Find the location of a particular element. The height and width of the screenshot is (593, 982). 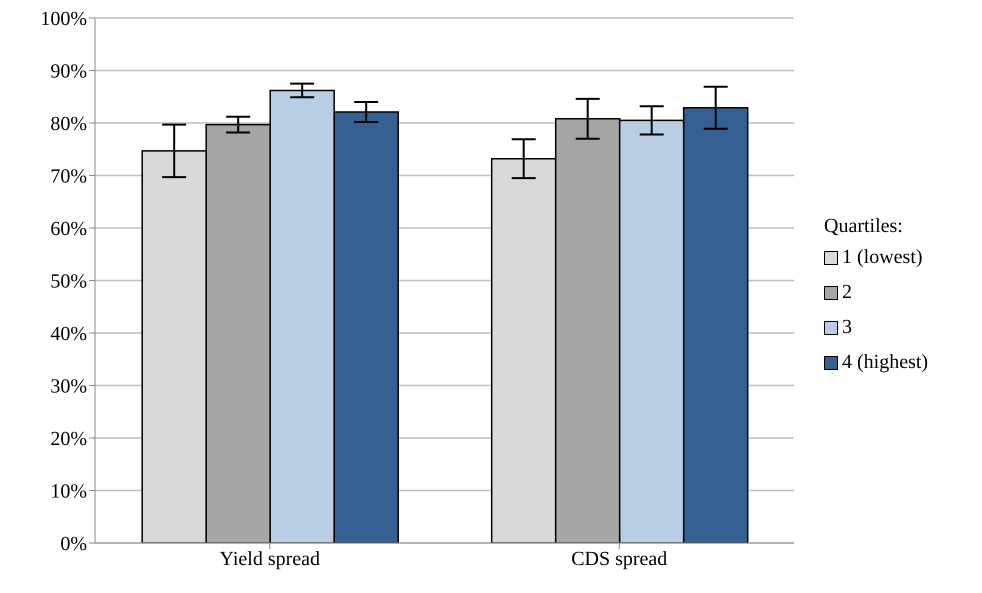

y-tick-label: 50% is located at coordinates (68, 281).